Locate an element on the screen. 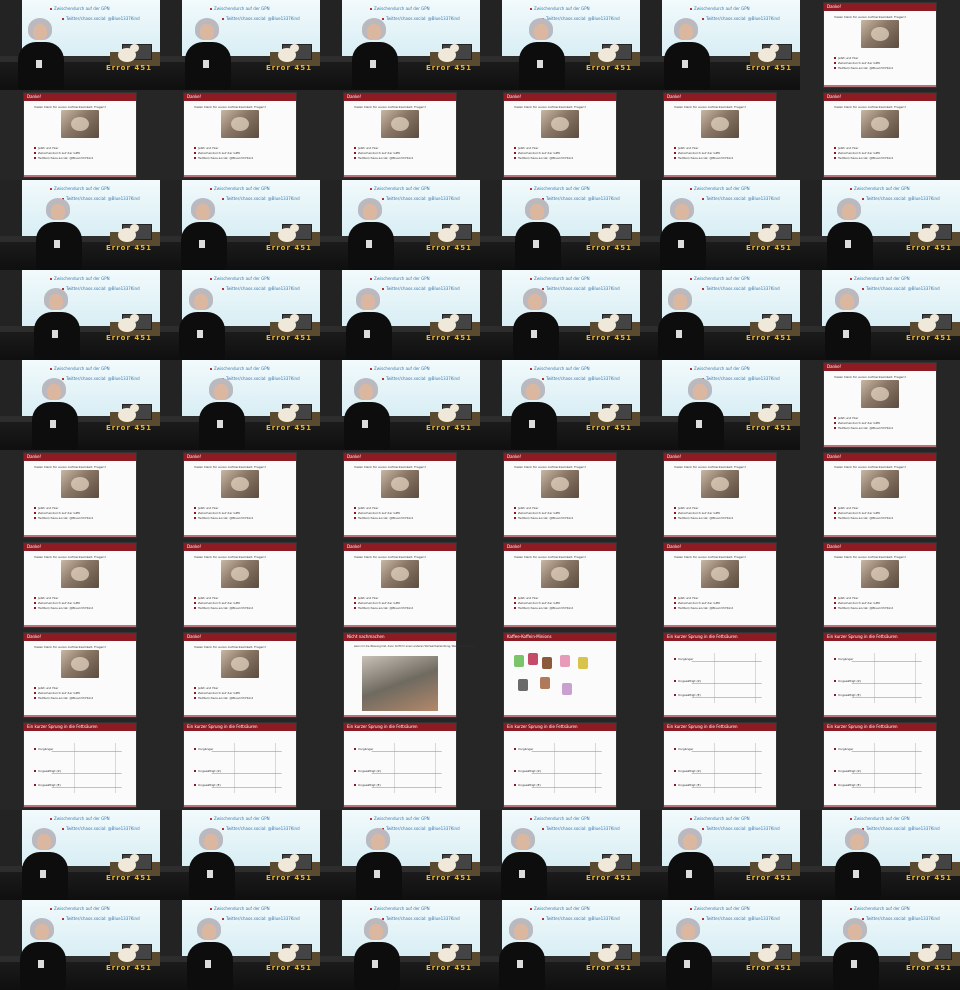 The height and width of the screenshot is (990, 960). video-still is located at coordinates (400, 683).